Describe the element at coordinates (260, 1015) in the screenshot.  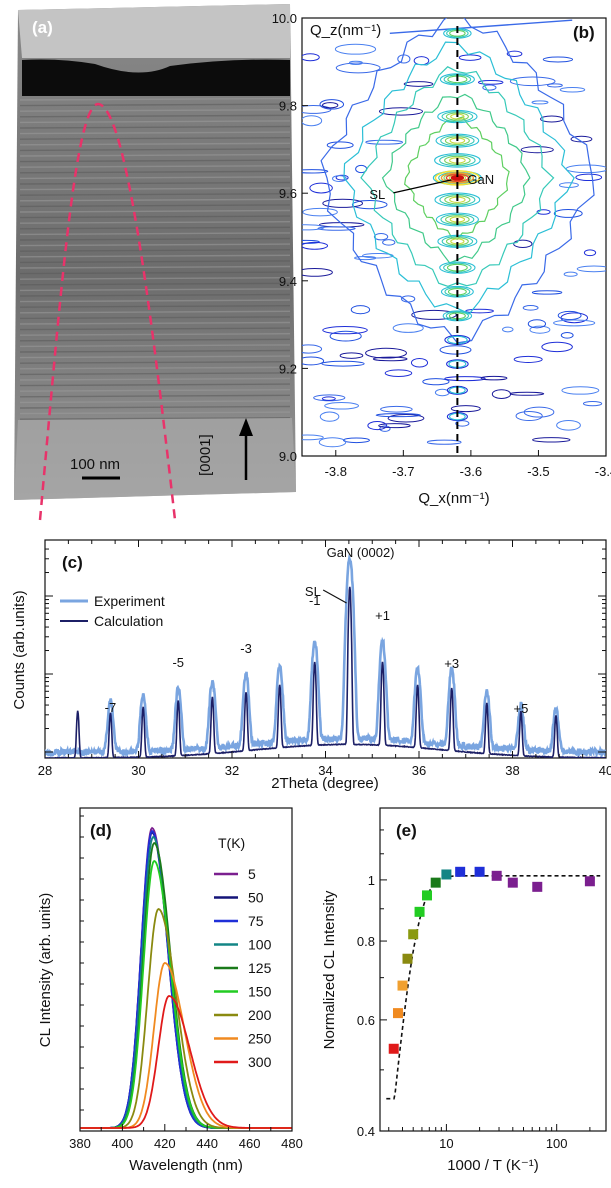
I see `legend-entry-200: 200` at that location.